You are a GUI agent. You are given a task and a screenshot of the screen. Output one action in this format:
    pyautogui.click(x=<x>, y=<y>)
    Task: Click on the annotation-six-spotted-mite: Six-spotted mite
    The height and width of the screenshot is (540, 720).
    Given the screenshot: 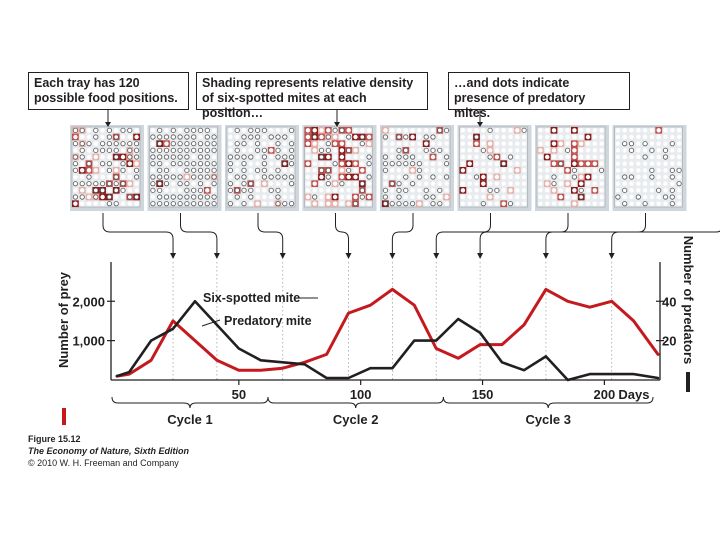 What is the action you would take?
    pyautogui.click(x=251, y=298)
    